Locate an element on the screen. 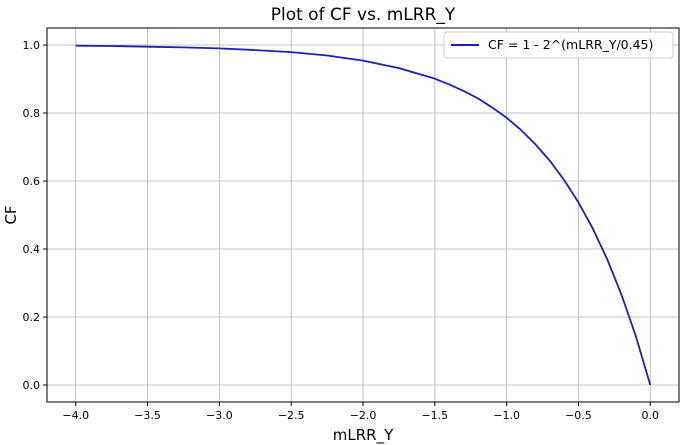 This screenshot has height=445, width=685. y-axis-label: CF is located at coordinates (11, 214).